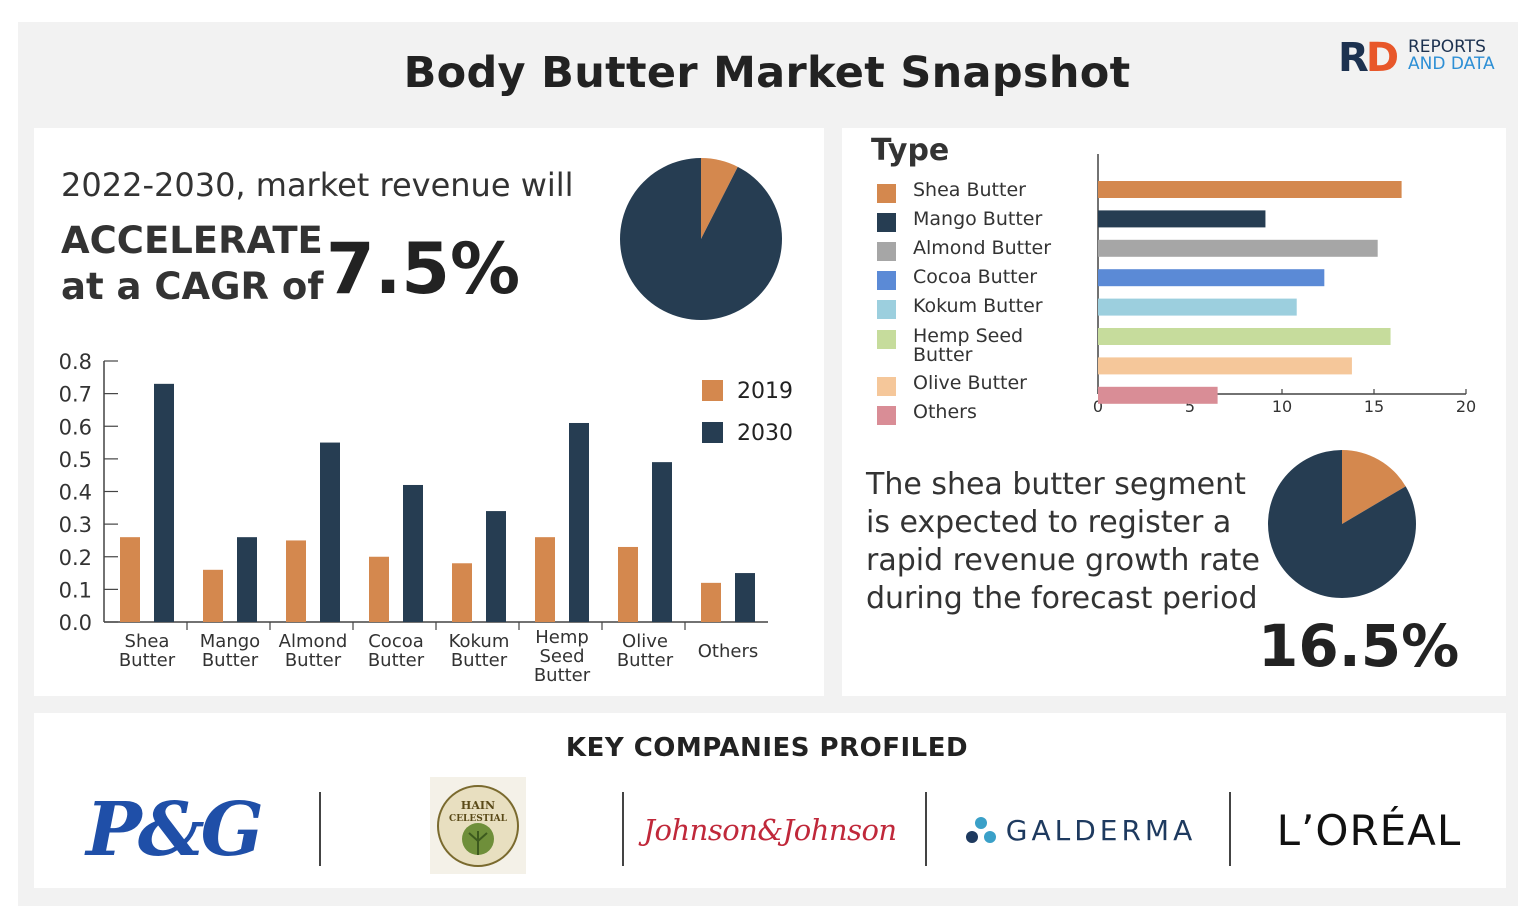 Image resolution: width=1534 pixels, height=920 pixels. What do you see at coordinates (1447, 47) in the screenshot?
I see `logo-line-1: REPORTS` at bounding box center [1447, 47].